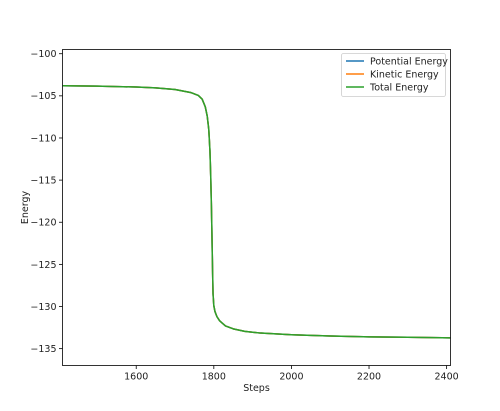 The height and width of the screenshot is (411, 500). What do you see at coordinates (404, 74) in the screenshot?
I see `legend-label-1: Kinetic Energy` at bounding box center [404, 74].